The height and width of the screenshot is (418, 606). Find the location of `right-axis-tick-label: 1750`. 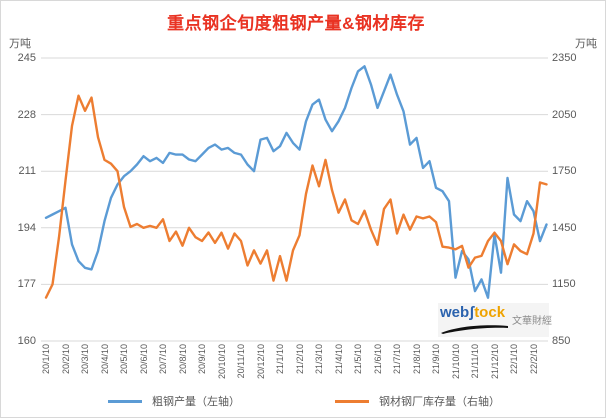

right-axis-tick-label: 1750 is located at coordinates (564, 171).